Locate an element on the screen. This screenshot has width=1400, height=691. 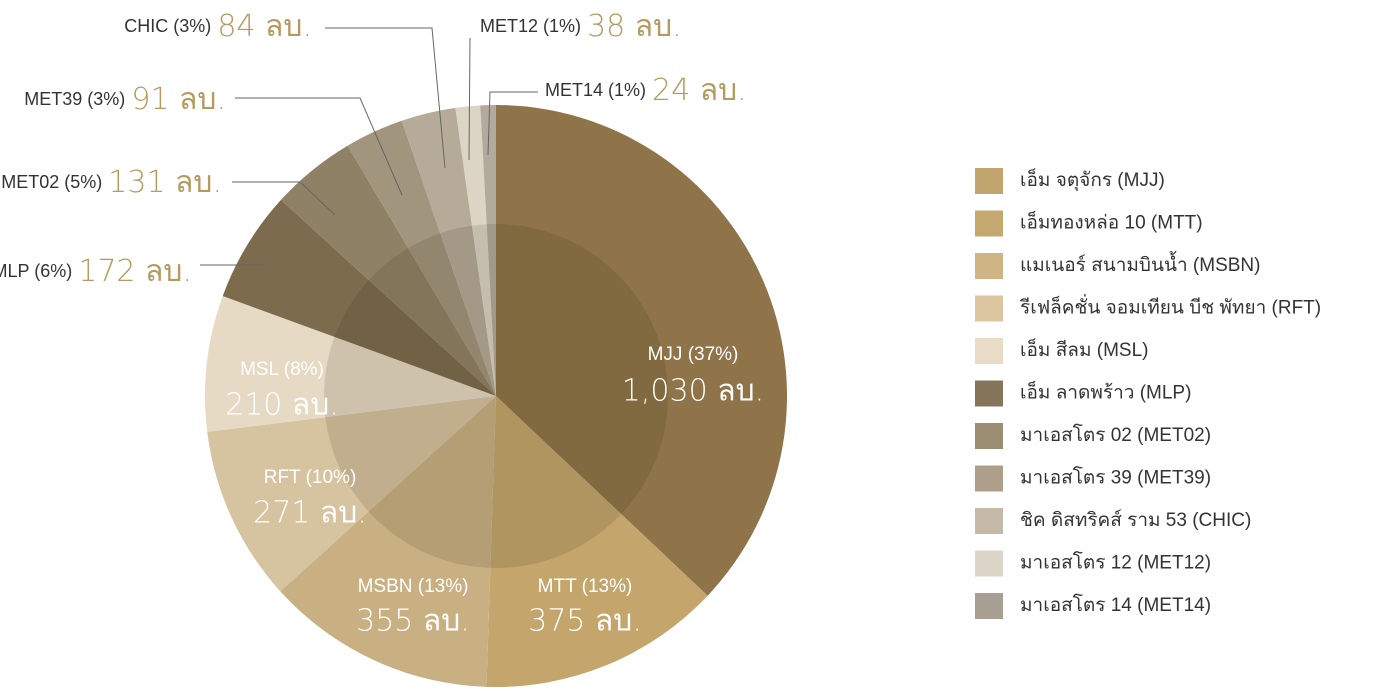
value-label: 210 ลบ. is located at coordinates (282, 405).